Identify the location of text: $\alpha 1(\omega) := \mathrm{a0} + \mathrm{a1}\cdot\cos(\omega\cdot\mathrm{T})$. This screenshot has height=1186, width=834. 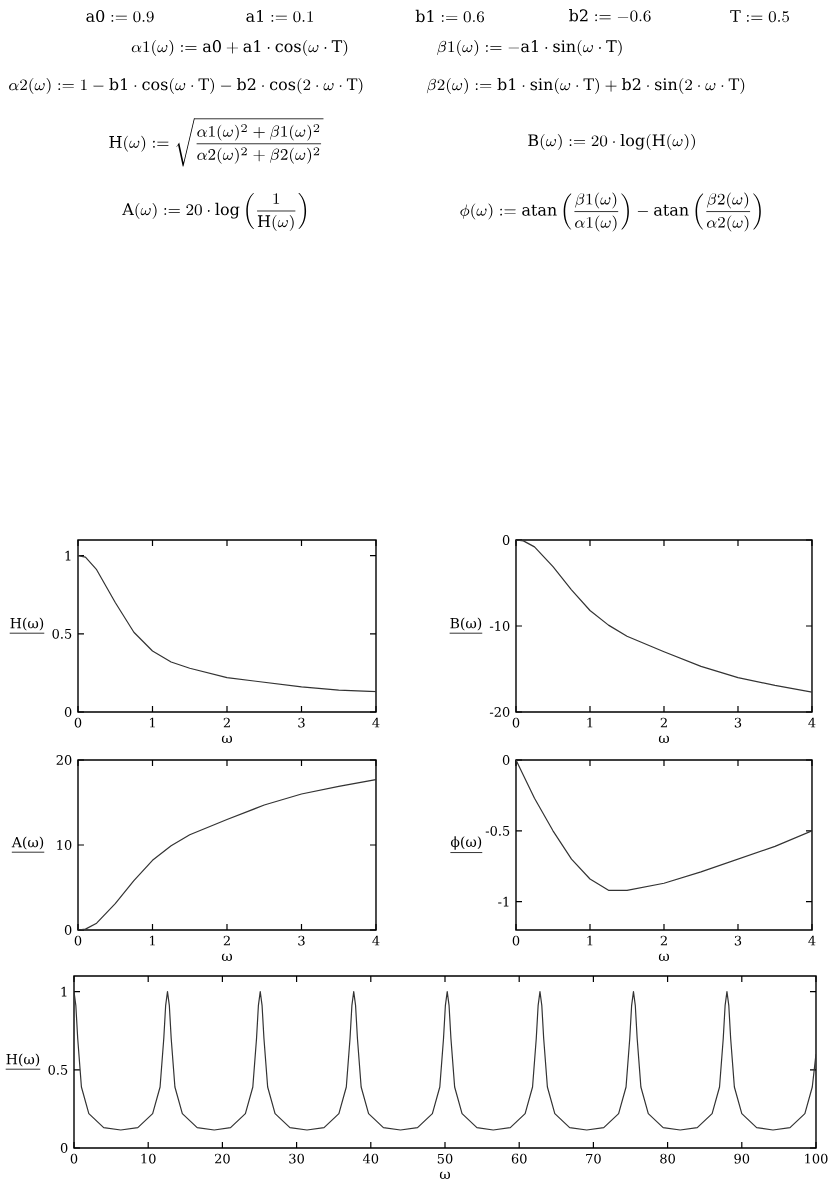
(239, 48).